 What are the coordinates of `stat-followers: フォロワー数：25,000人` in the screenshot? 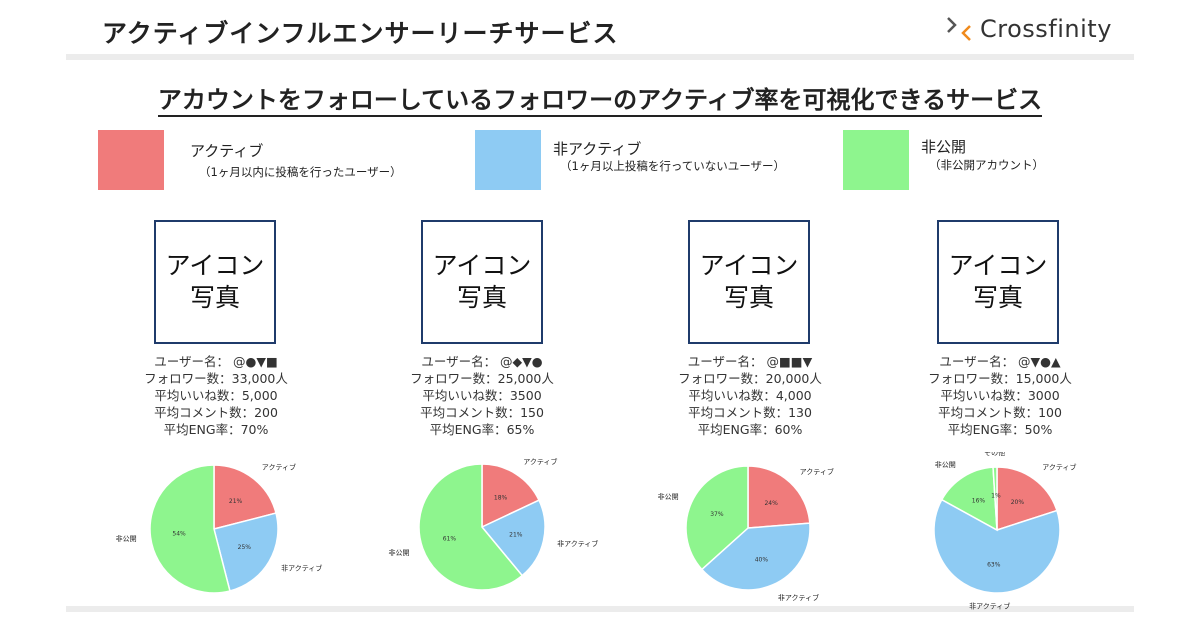 It's located at (482, 378).